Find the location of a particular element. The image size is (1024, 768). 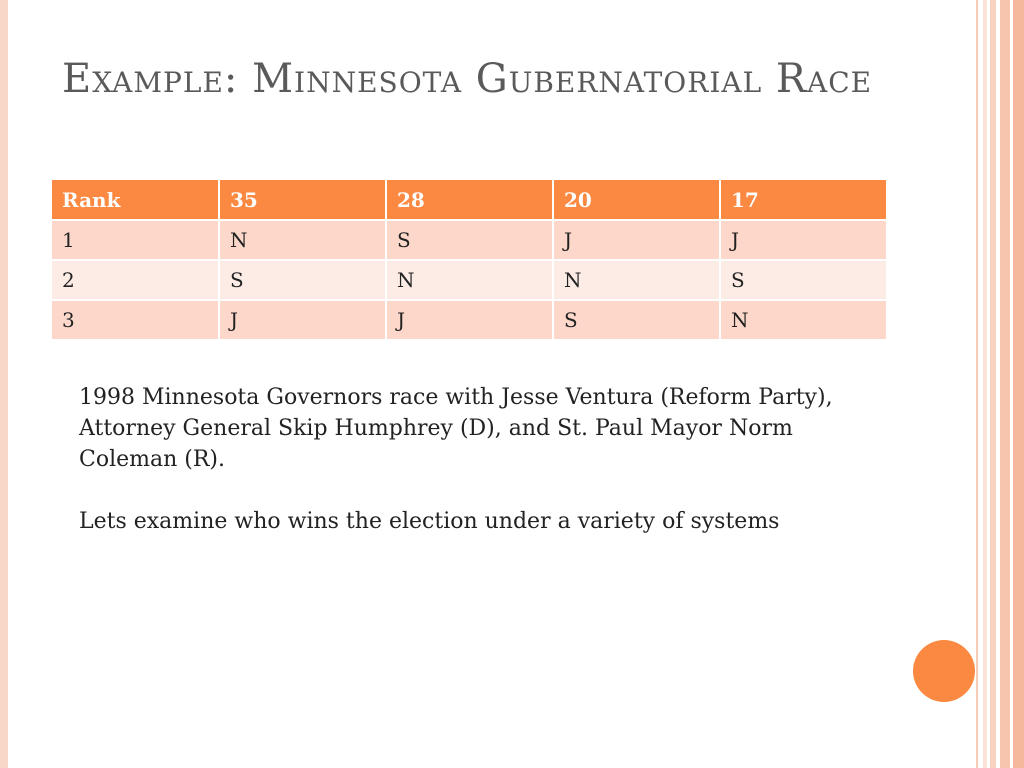

decorative-orange-circle is located at coordinates (944, 671).